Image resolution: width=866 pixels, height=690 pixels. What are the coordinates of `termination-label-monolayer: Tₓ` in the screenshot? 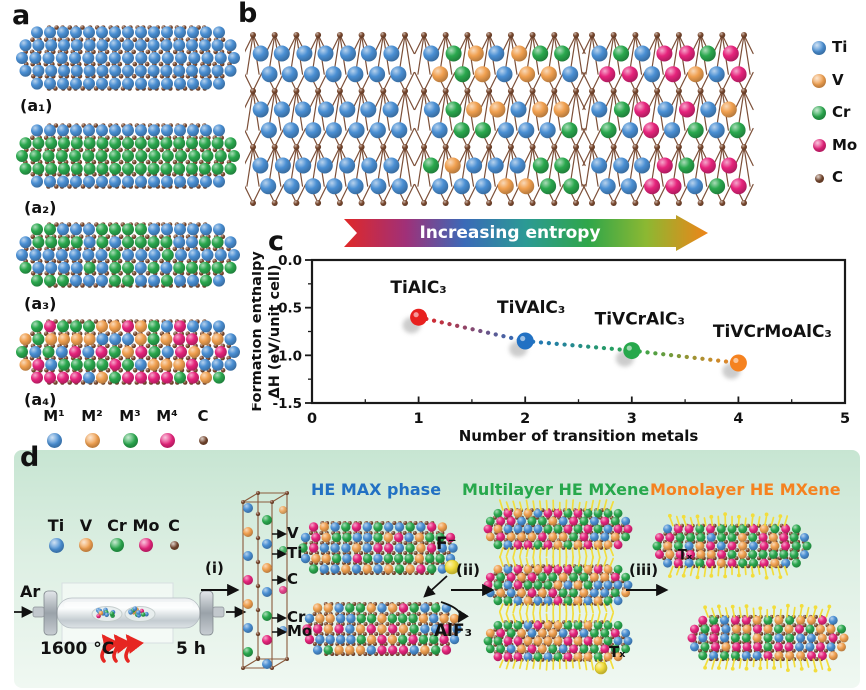 It's located at (685, 555).